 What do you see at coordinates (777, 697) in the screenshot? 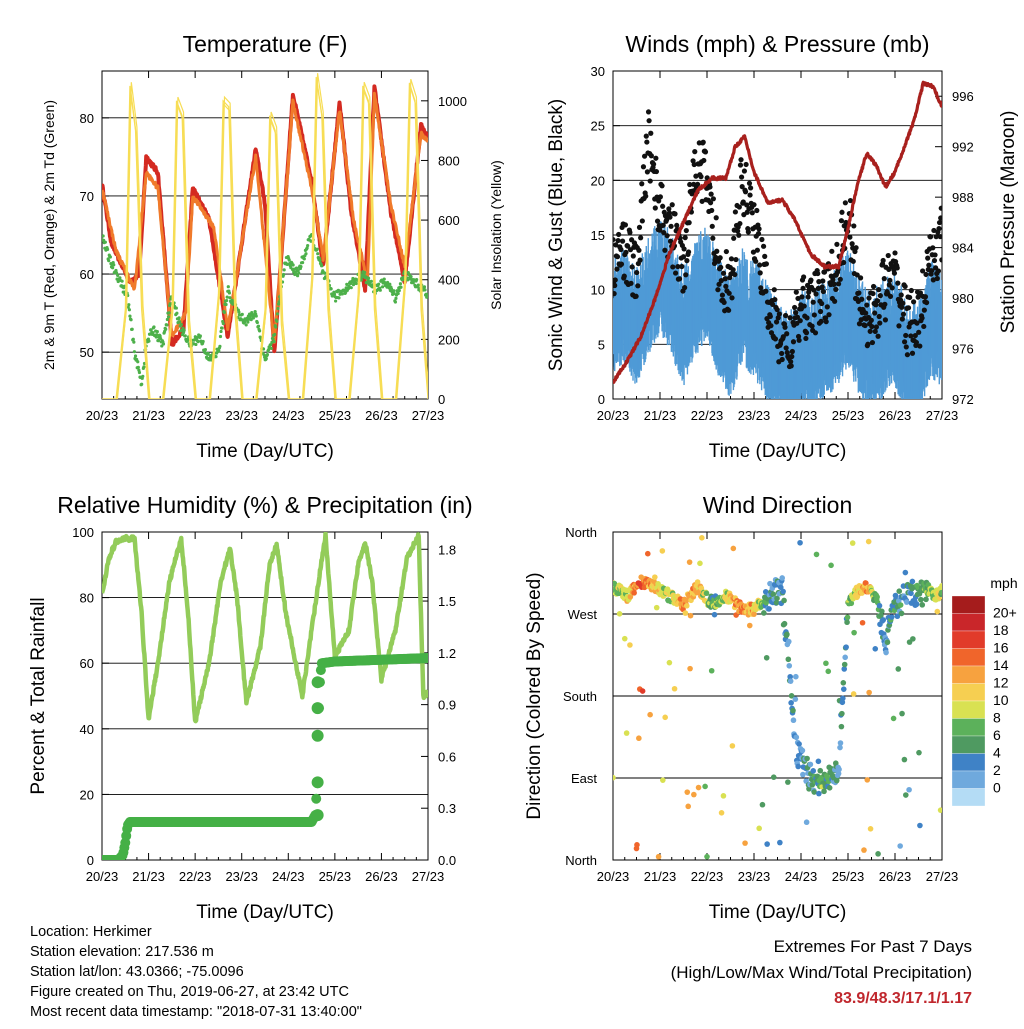
I see `series-group` at bounding box center [777, 697].